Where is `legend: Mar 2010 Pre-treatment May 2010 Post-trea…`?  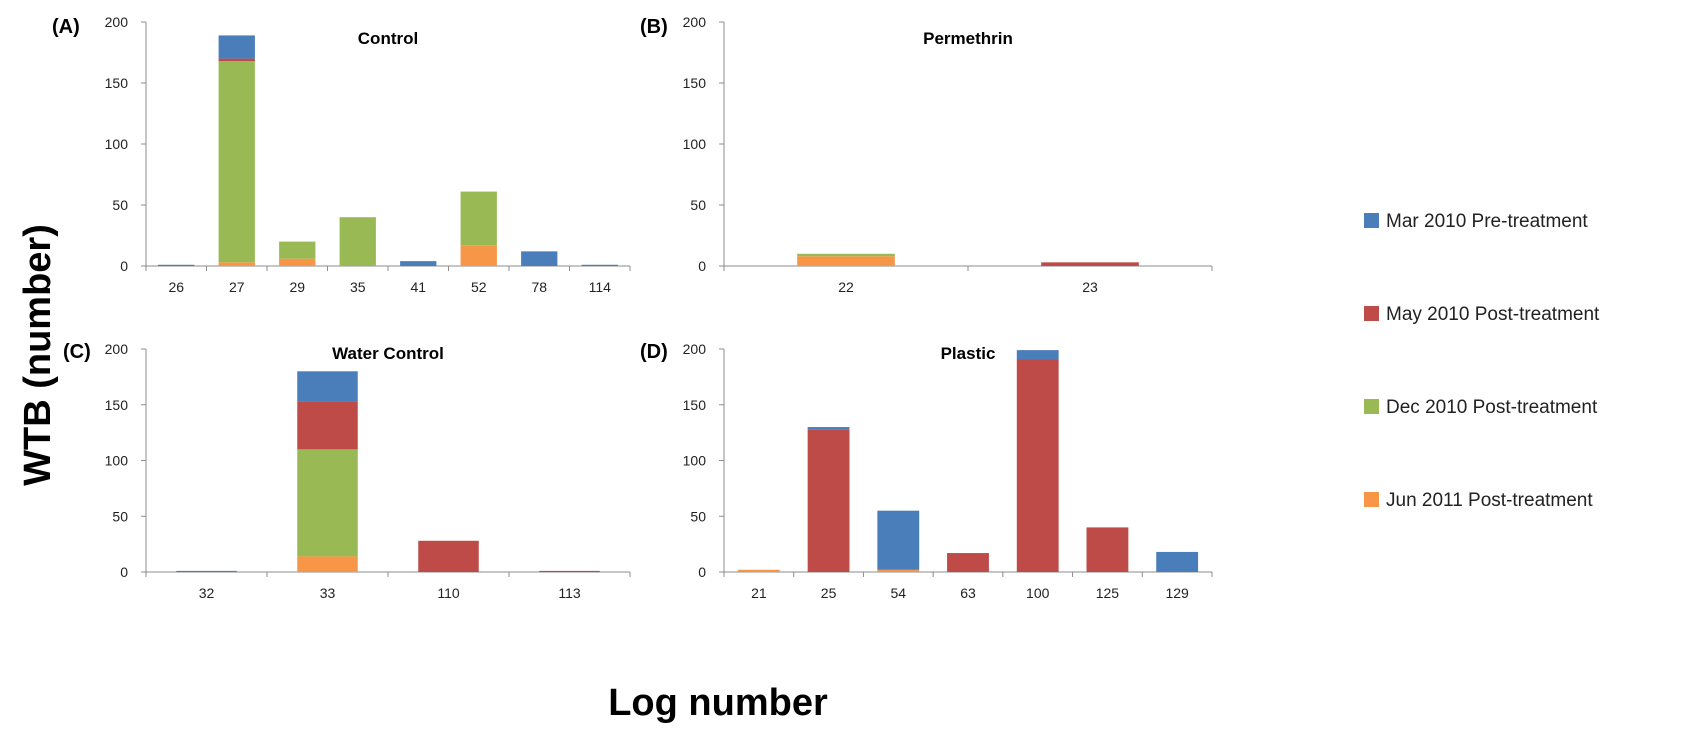
legend: Mar 2010 Pre-treatment May 2010 Post-trea… is located at coordinates (1482, 361).